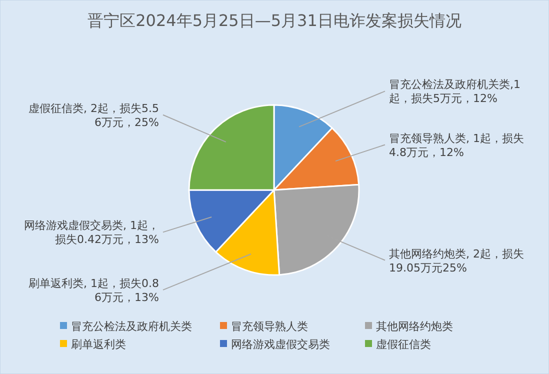  What do you see at coordinates (91, 232) in the screenshot?
I see `data-label: 网络游戏虚假交易类, 1起，损失0.42万元，13%` at bounding box center [91, 232].